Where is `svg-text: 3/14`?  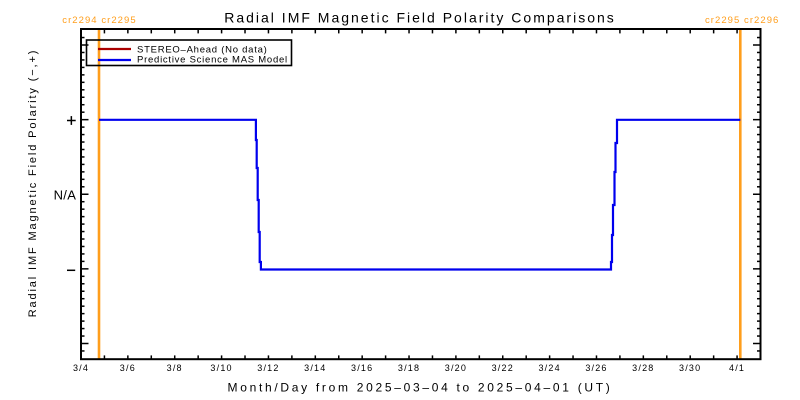 svg-text: 3/14 is located at coordinates (315, 368).